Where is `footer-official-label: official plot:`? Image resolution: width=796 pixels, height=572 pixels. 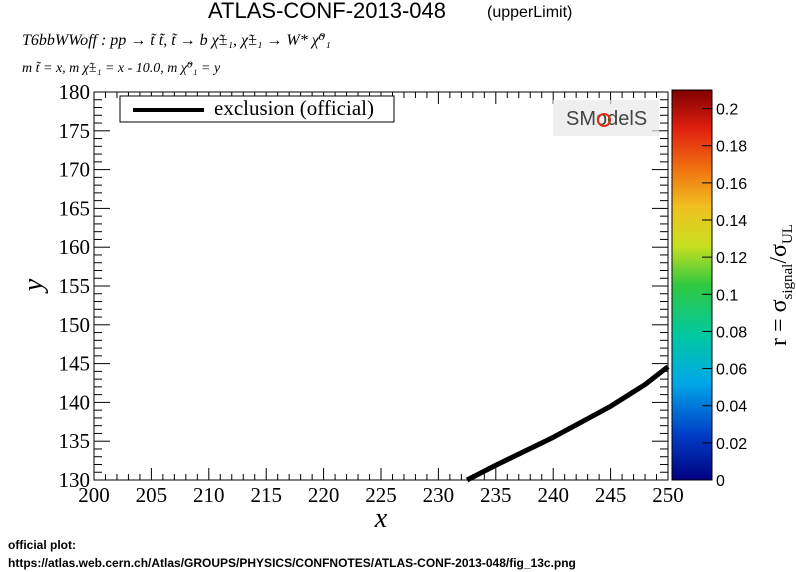 footer-official-label: official plot: is located at coordinates (42, 545).